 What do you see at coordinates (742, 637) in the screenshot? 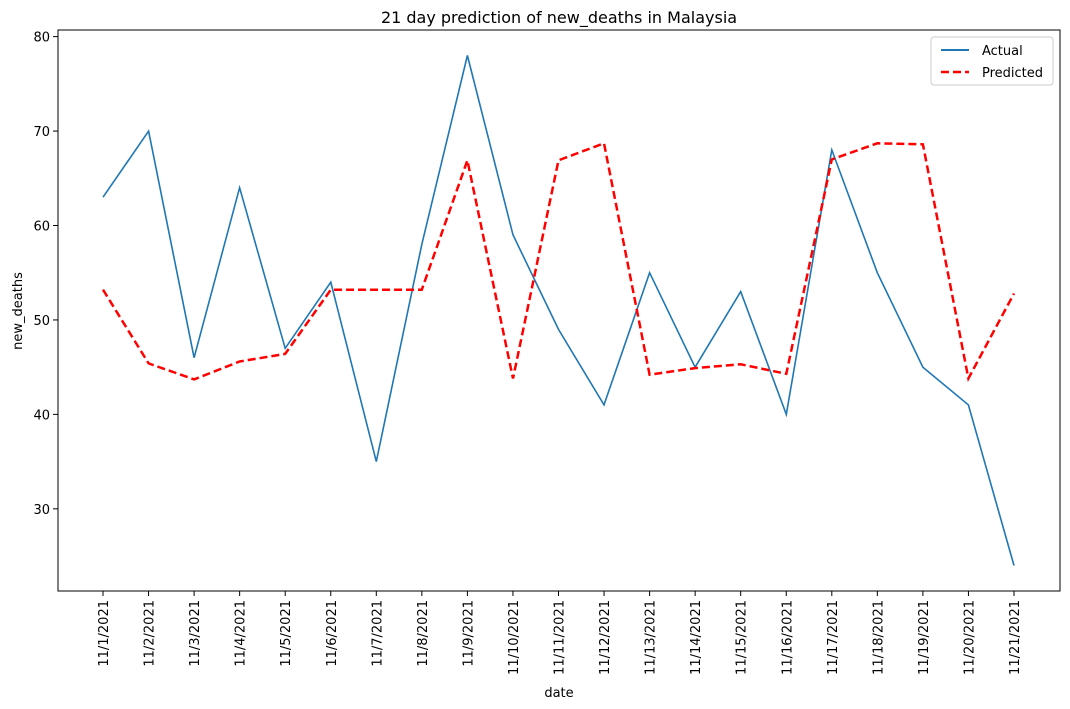
I see `x-tick-label: 11/15/2021` at bounding box center [742, 637].